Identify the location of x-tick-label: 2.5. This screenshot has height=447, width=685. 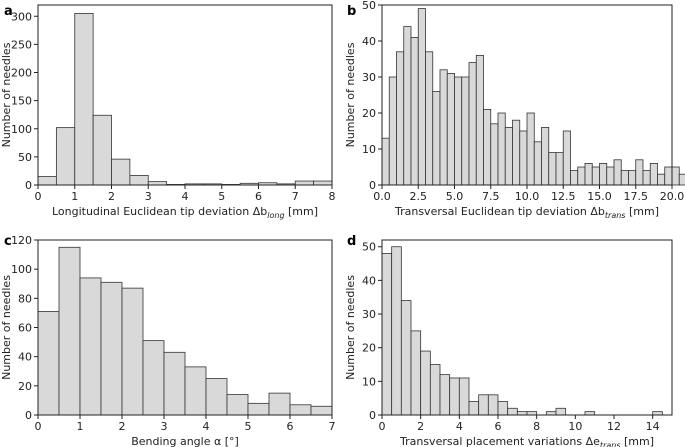
(419, 196).